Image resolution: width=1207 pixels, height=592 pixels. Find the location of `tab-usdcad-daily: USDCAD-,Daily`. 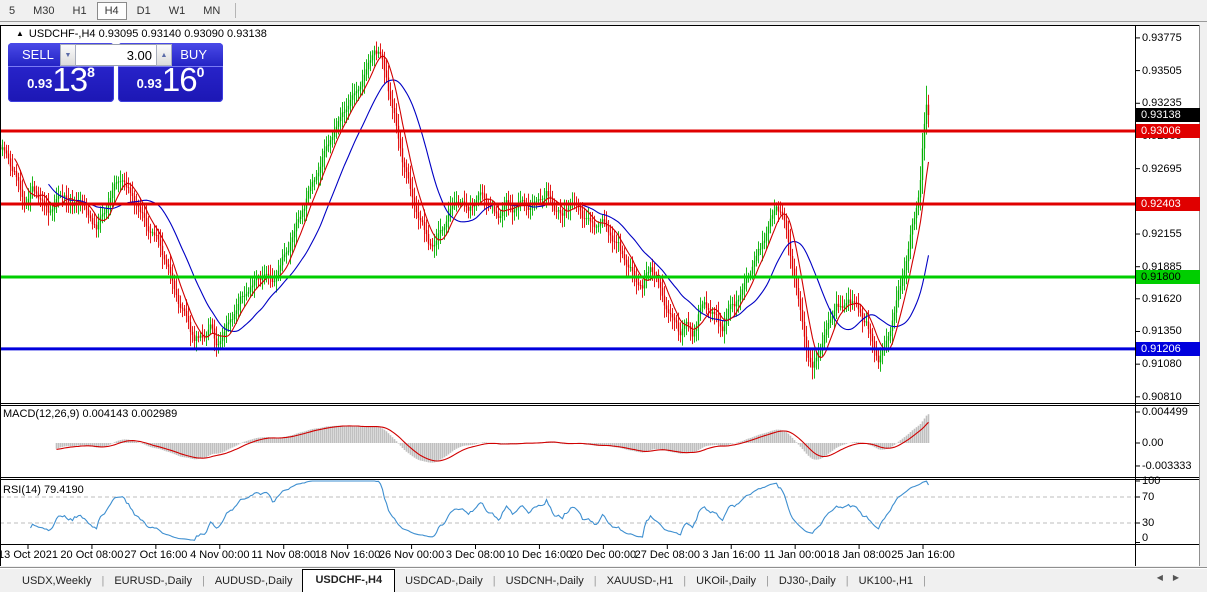

tab-usdcad-daily: USDCAD-,Daily is located at coordinates (444, 581).